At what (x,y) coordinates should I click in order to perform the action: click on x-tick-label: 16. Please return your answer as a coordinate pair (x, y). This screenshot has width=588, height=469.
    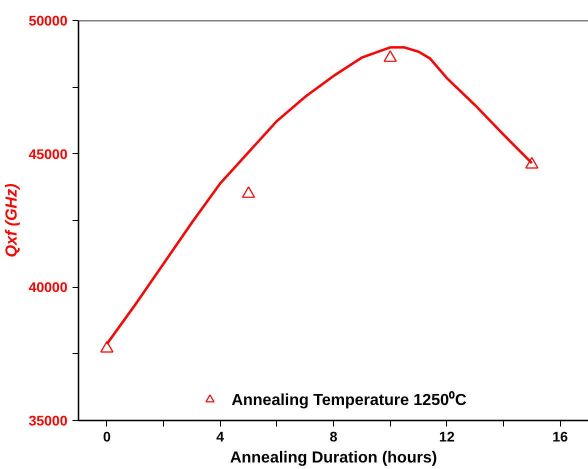
    Looking at the image, I should click on (560, 436).